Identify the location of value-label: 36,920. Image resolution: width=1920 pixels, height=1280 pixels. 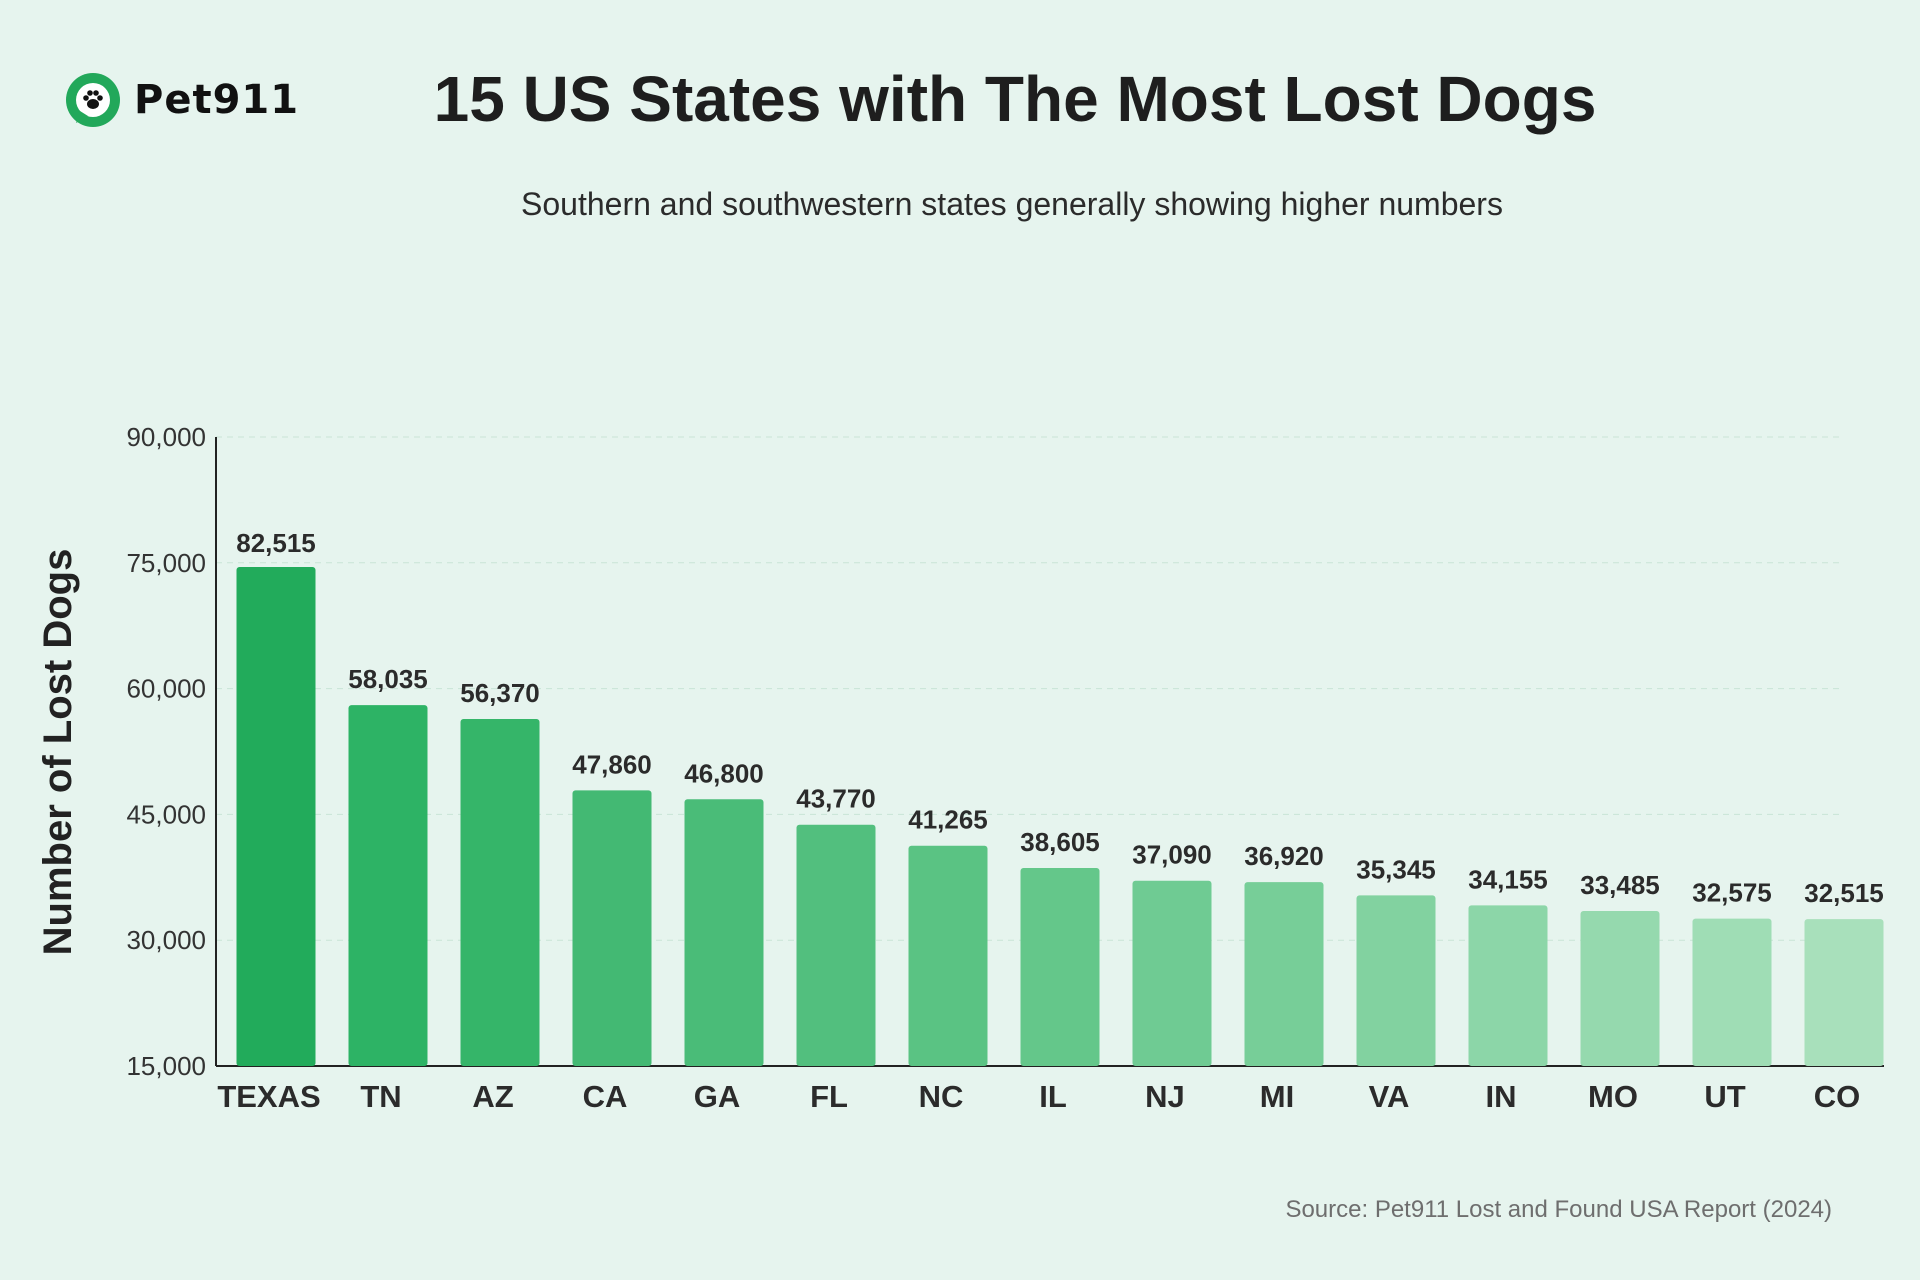
(1284, 856).